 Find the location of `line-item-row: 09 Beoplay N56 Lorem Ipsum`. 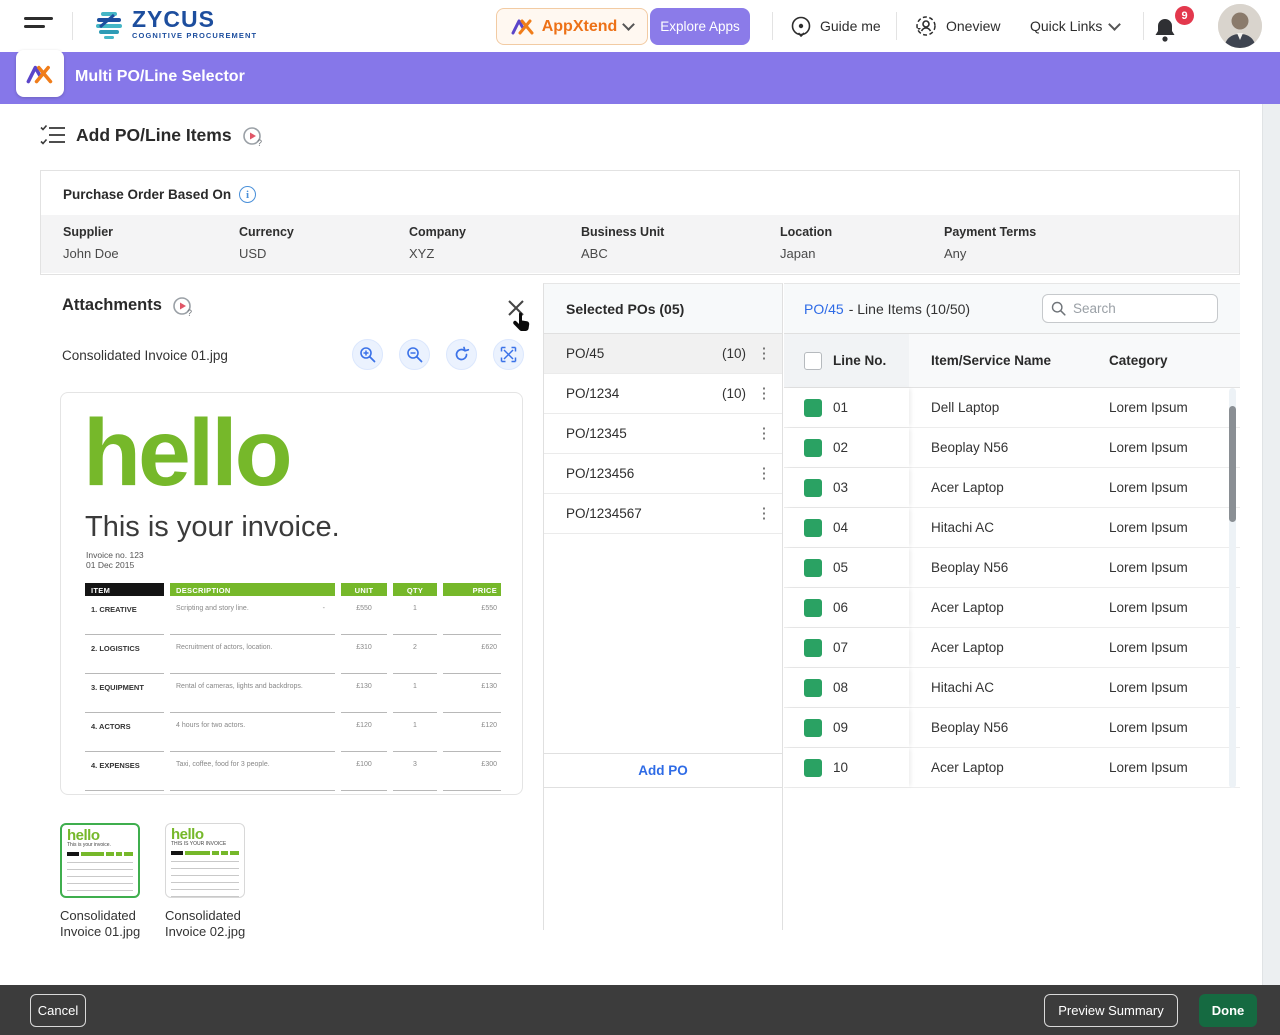

line-item-row: 09 Beoplay N56 Lorem Ipsum is located at coordinates (1012, 728).